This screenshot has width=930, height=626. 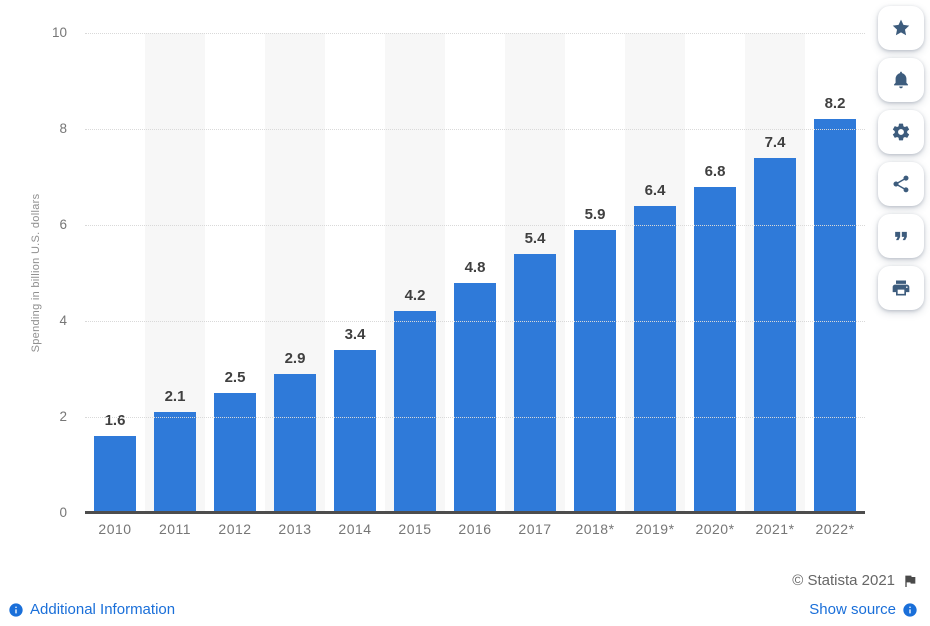 What do you see at coordinates (835, 529) in the screenshot?
I see `x-axis-label-2022*: 2022*` at bounding box center [835, 529].